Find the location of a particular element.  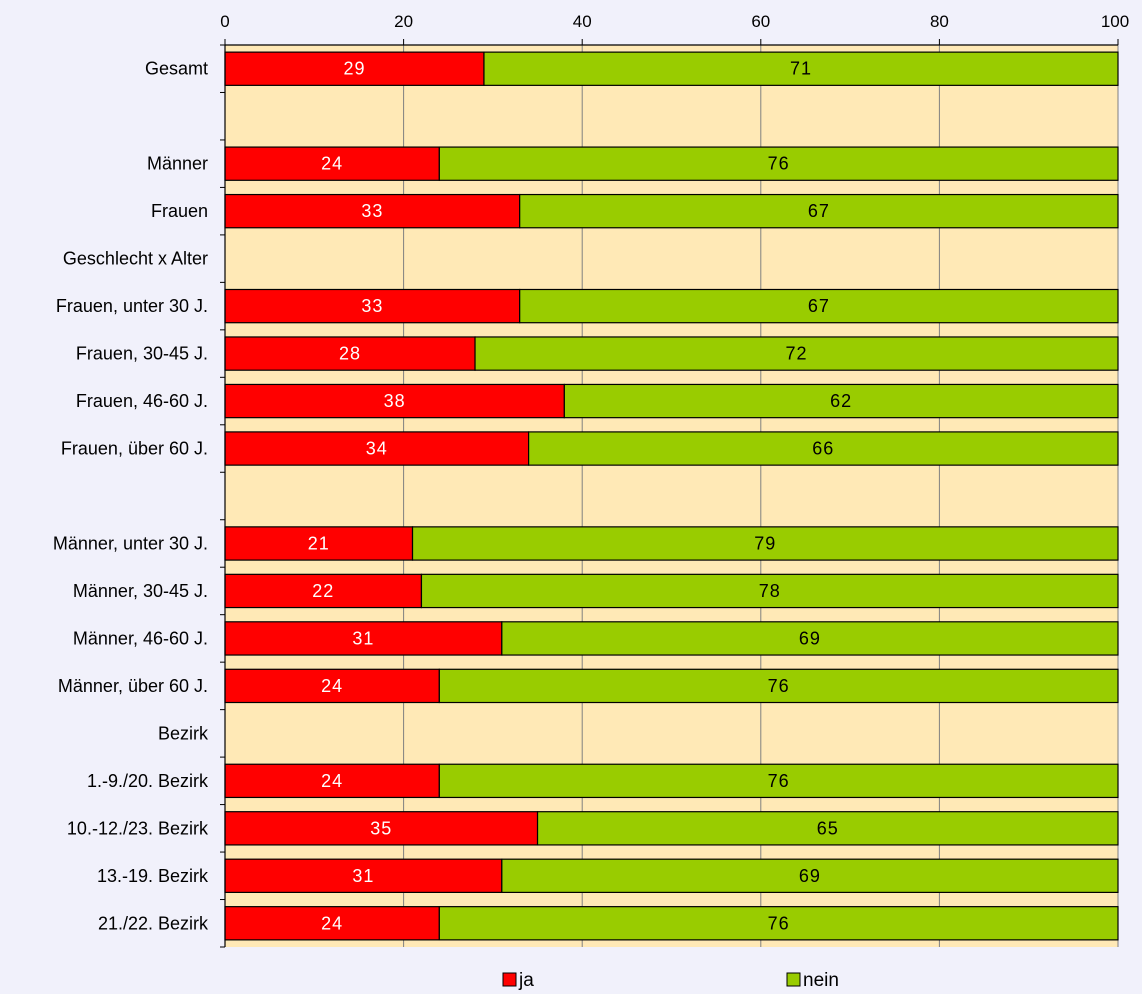

x-tick-labels: 0 20 40 60 80 100 is located at coordinates (674, 21).